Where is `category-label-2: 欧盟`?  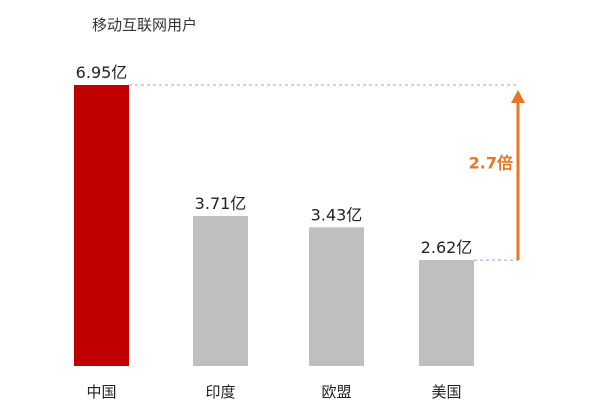 category-label-2: 欧盟 is located at coordinates (336, 392).